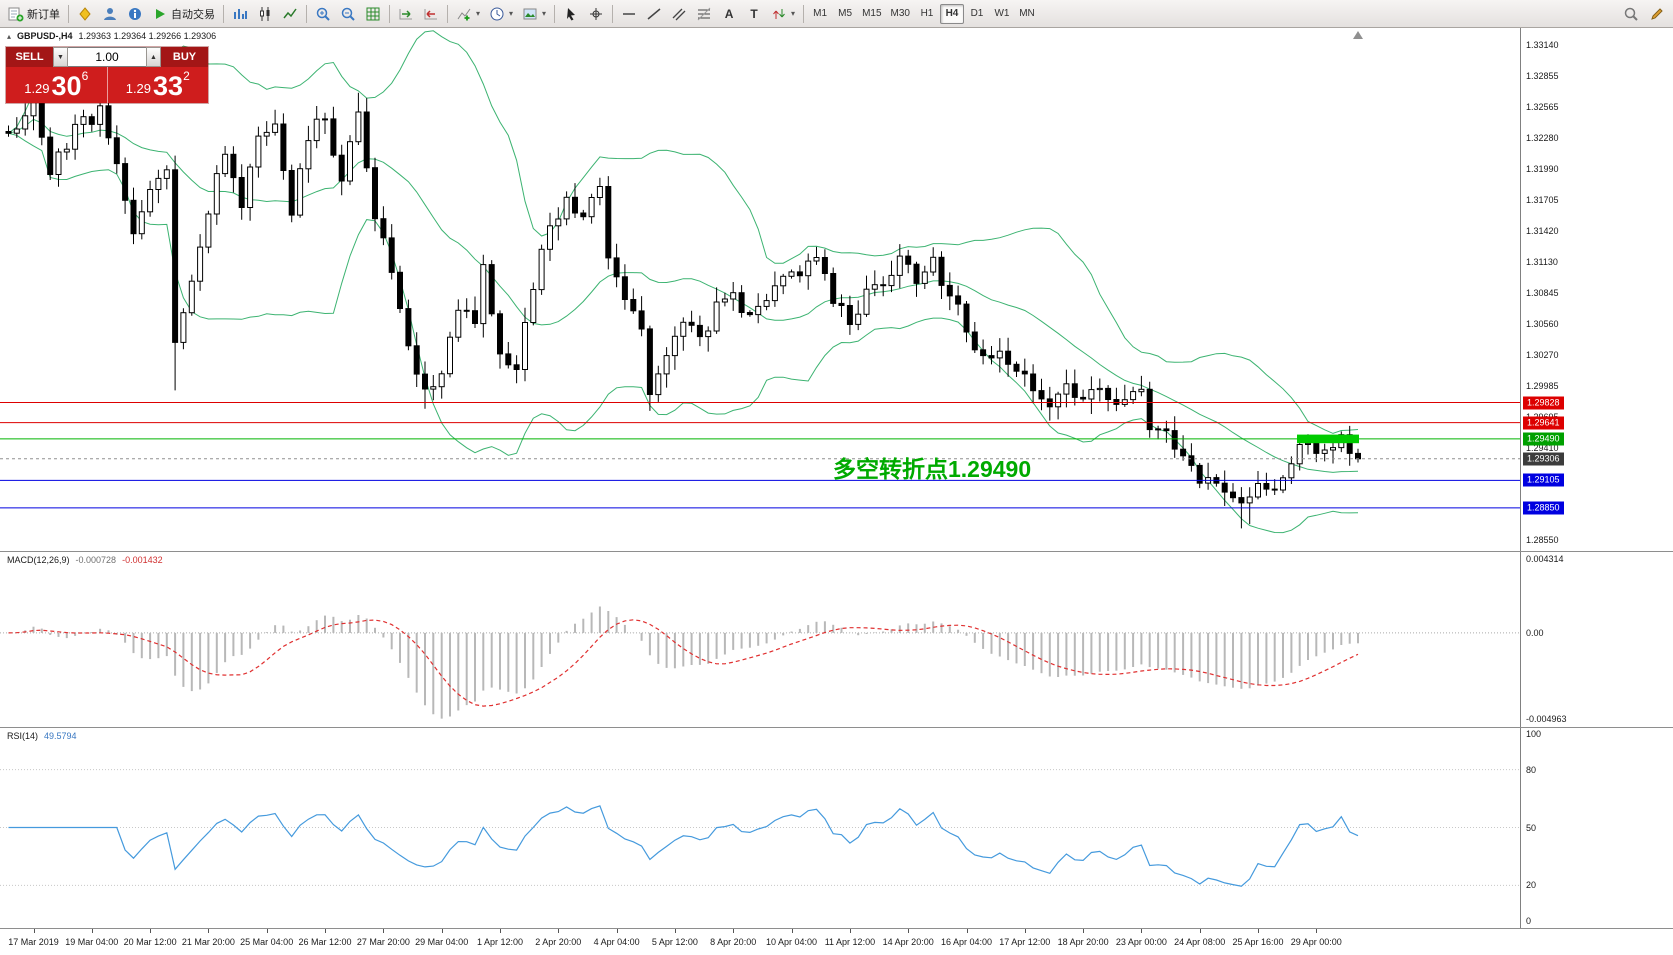  I want to click on volume-decrease-button: ▼, so click(60, 57).